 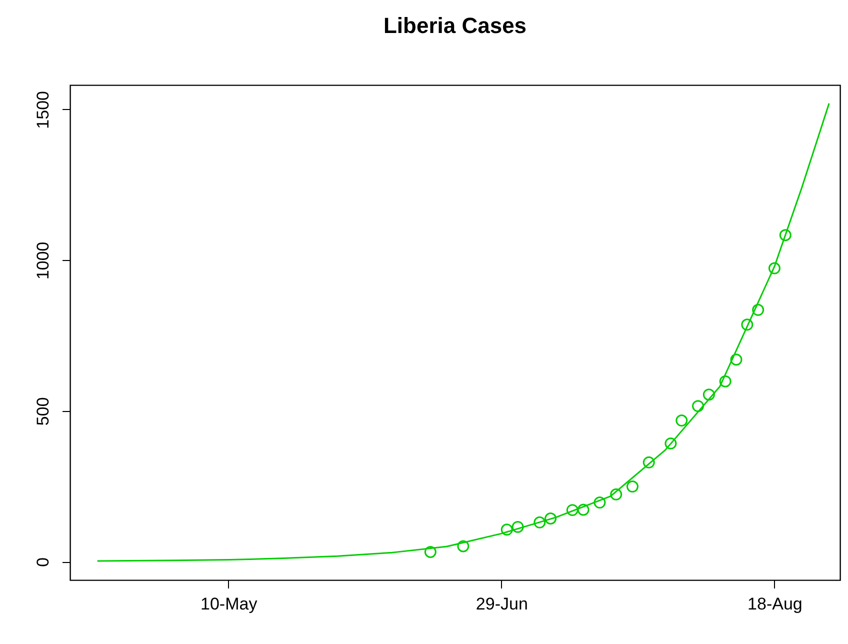 I want to click on y-tick-label: 500, so click(x=43, y=411).